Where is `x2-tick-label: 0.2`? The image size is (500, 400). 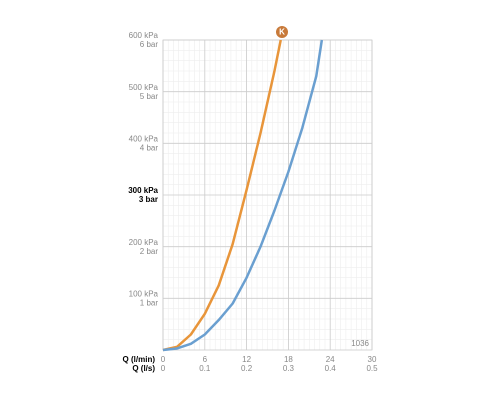 x2-tick-label: 0.2 is located at coordinates (247, 368).